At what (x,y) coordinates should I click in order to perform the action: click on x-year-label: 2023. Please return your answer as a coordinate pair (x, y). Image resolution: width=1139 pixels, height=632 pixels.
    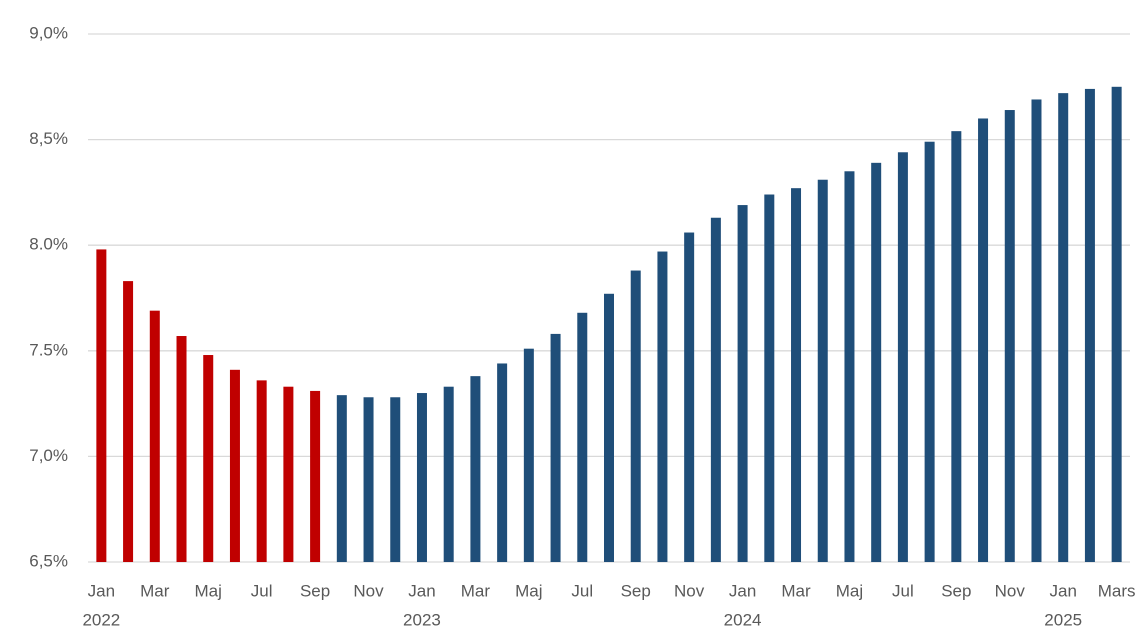
    Looking at the image, I should click on (422, 619).